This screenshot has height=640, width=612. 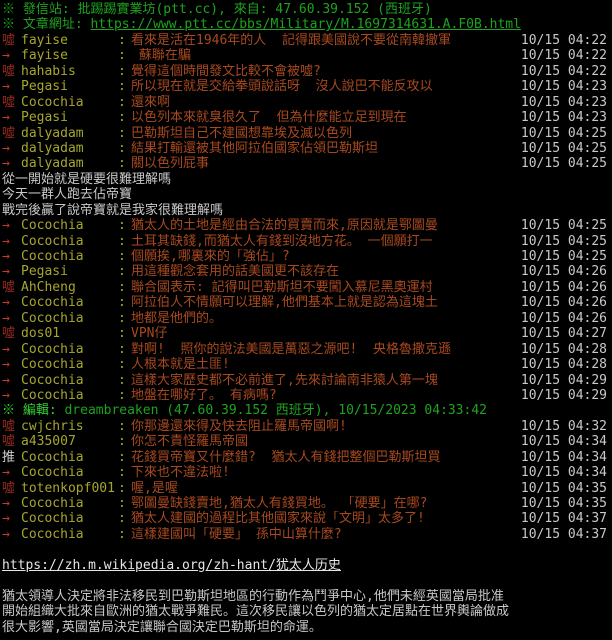 I want to click on push-content: 花錢買帝寶又什麼錯? 猶太人有錢把整個巴勒斯坦買, so click(x=286, y=457).